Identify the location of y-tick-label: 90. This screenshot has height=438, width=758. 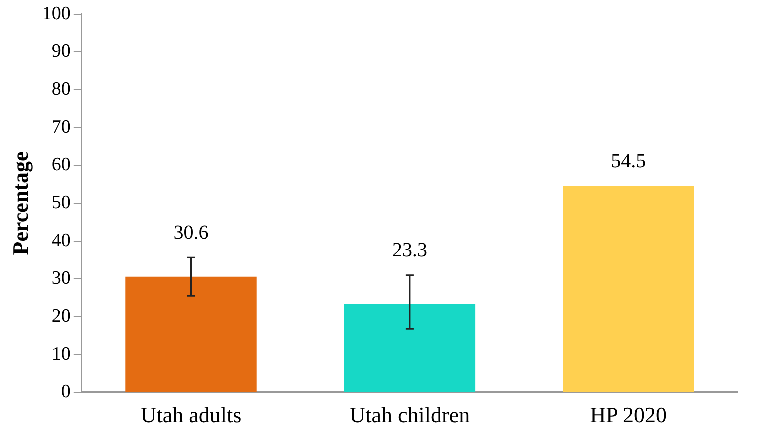
(61, 51).